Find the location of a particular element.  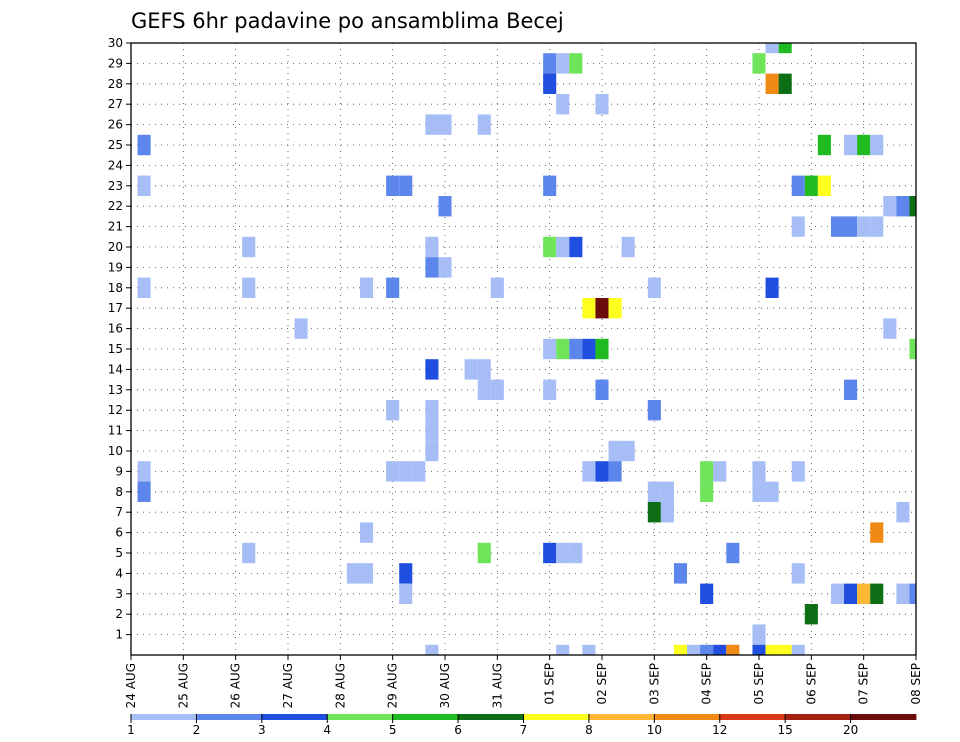

legend-label: 5 is located at coordinates (393, 730).